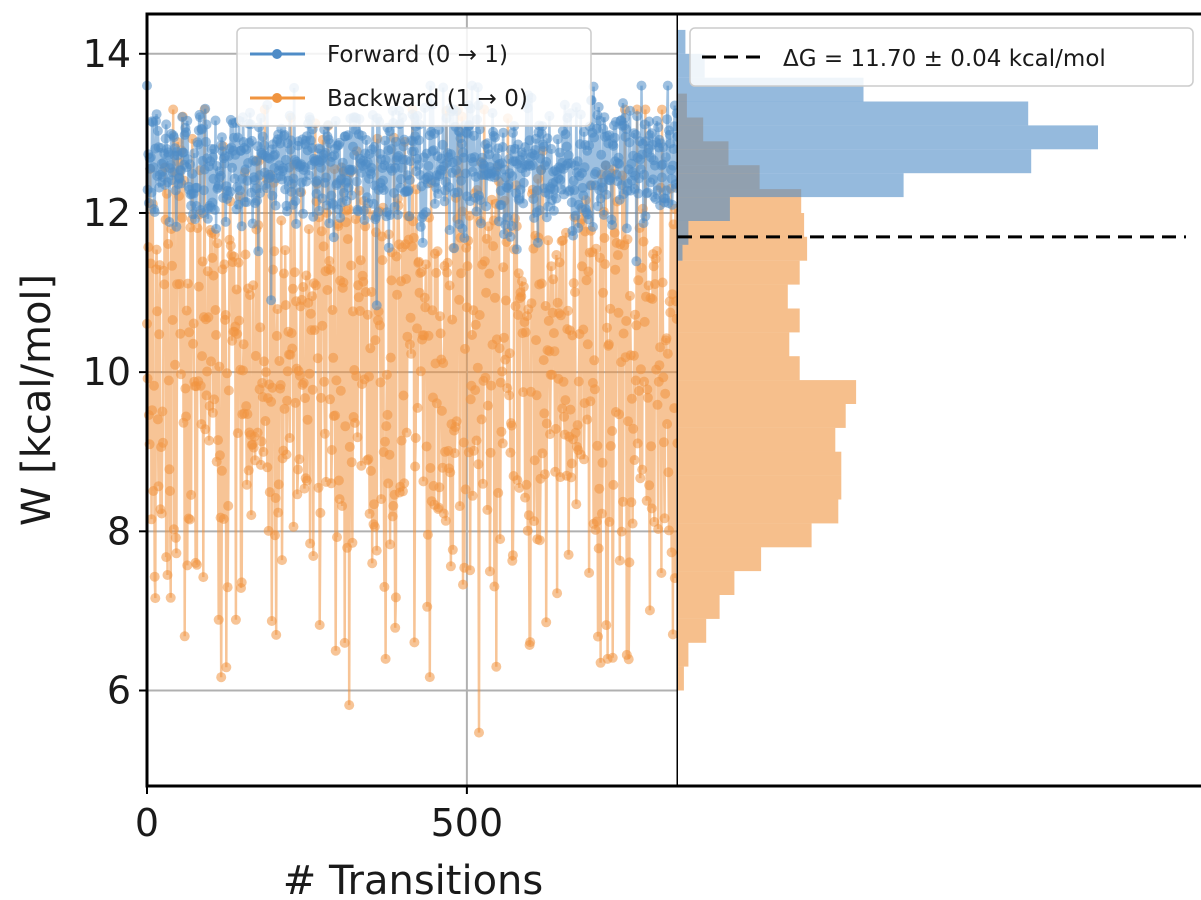 The height and width of the screenshot is (900, 1201). I want to click on backward-legend-marker, so click(277, 98).